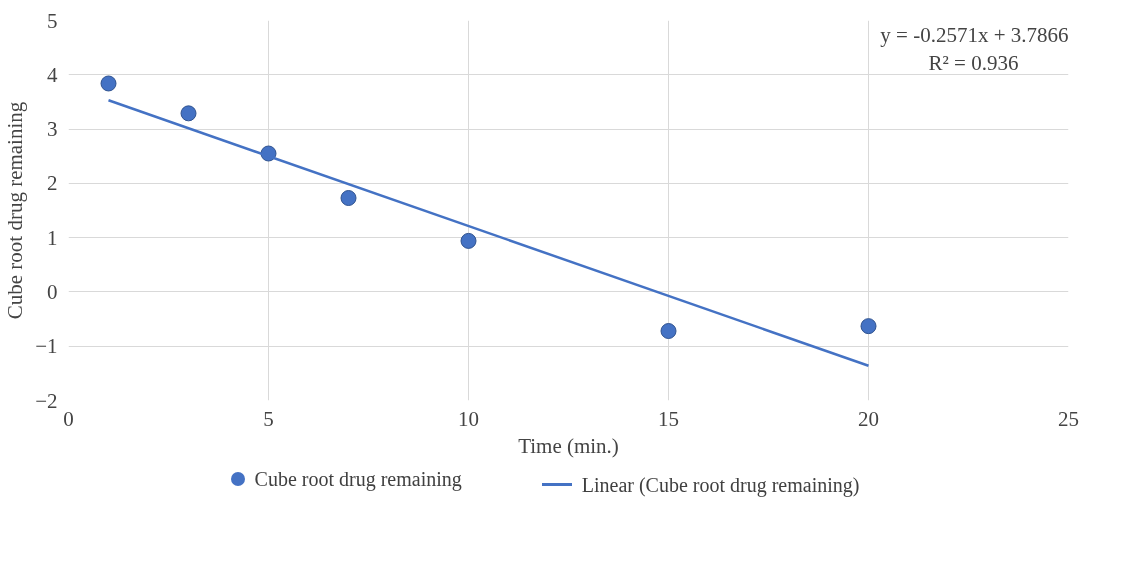 The width and height of the screenshot is (1134, 567). I want to click on y-tick-label: 3, so click(52, 129).